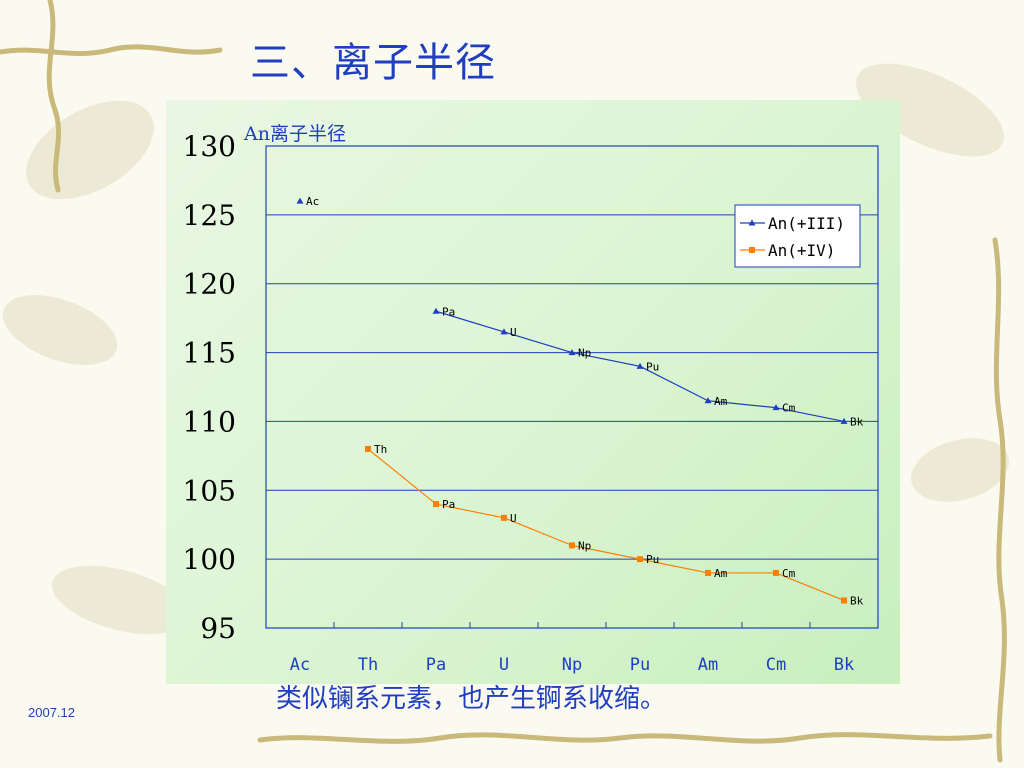 This screenshot has width=1024, height=768. I want to click on y-tick-label: 115, so click(209, 353).